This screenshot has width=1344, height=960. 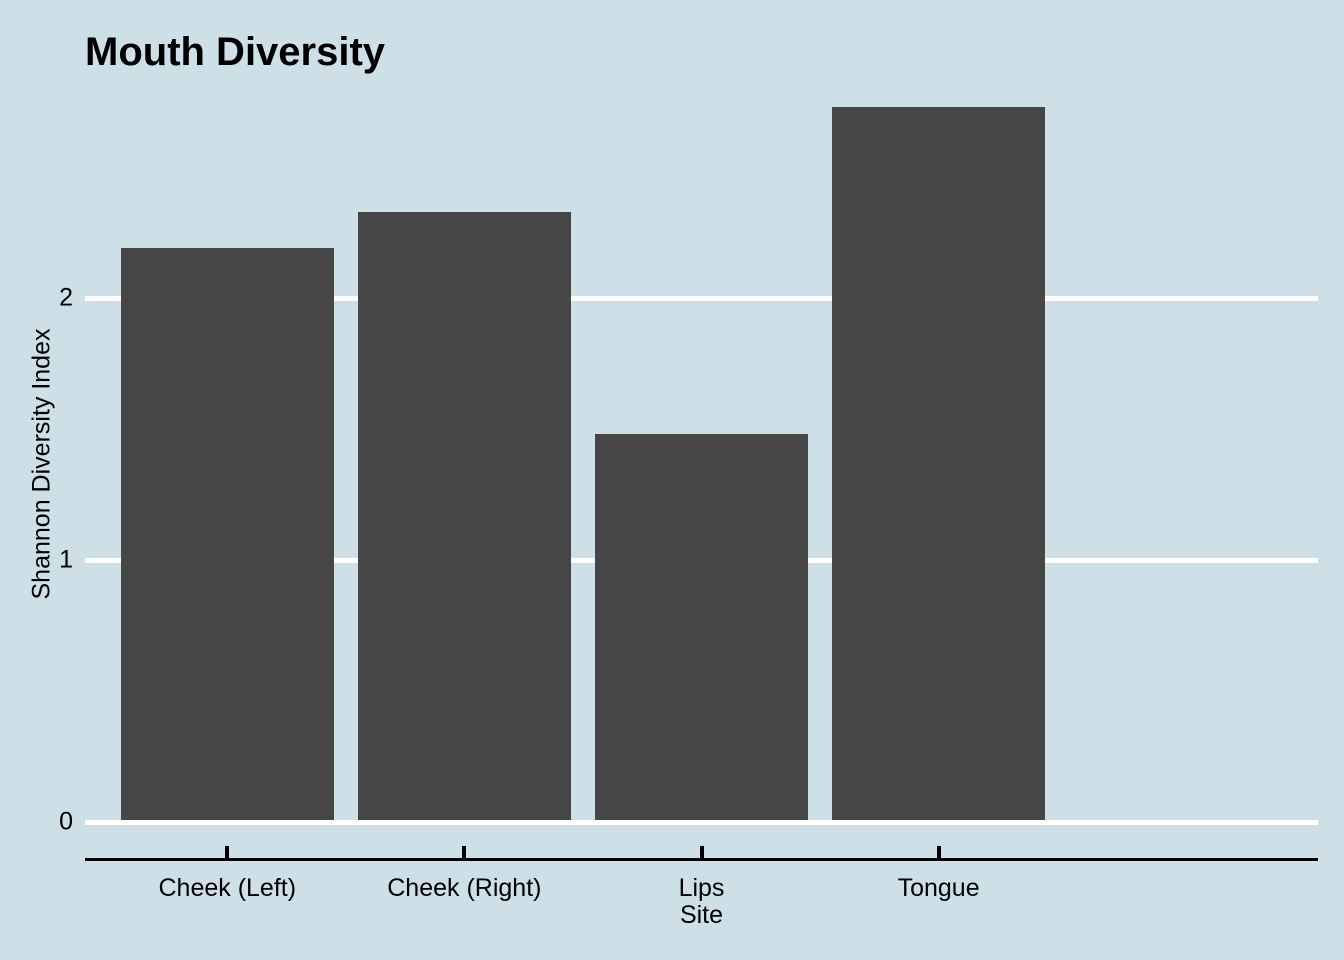 I want to click on x-tick-label: Cheek (Left), so click(x=227, y=888).